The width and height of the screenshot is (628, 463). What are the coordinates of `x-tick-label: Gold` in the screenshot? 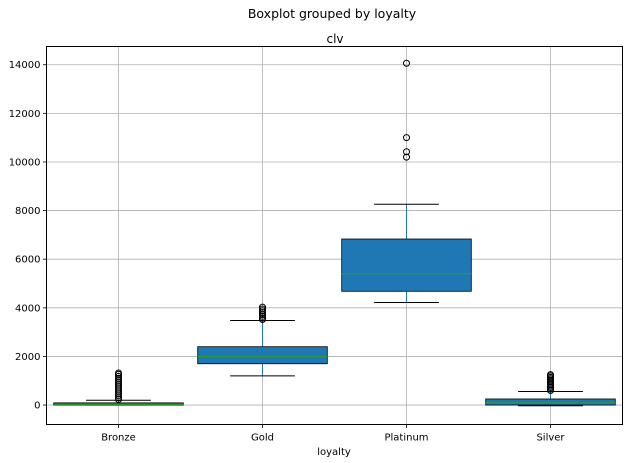 It's located at (262, 438).